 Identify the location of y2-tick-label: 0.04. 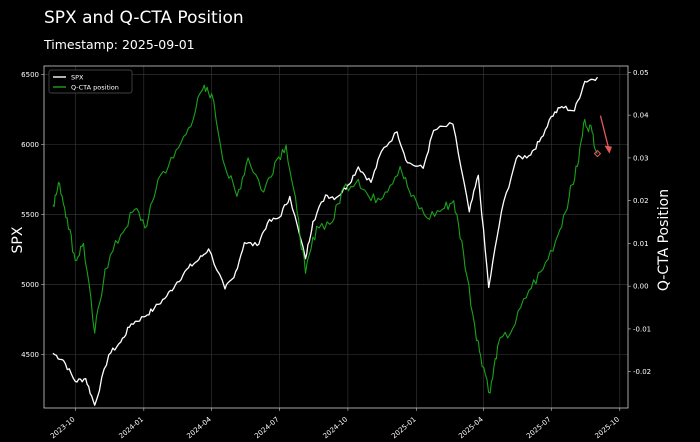
(641, 116).